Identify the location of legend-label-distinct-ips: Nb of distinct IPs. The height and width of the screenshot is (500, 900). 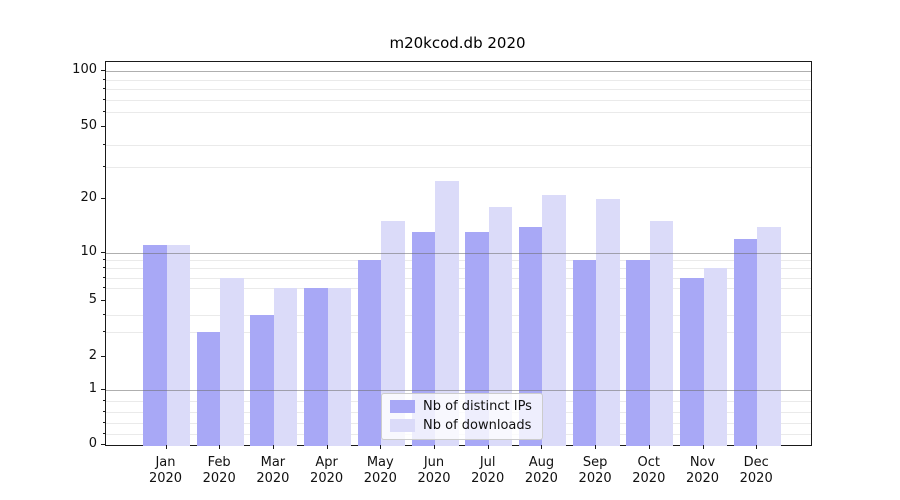
(477, 406).